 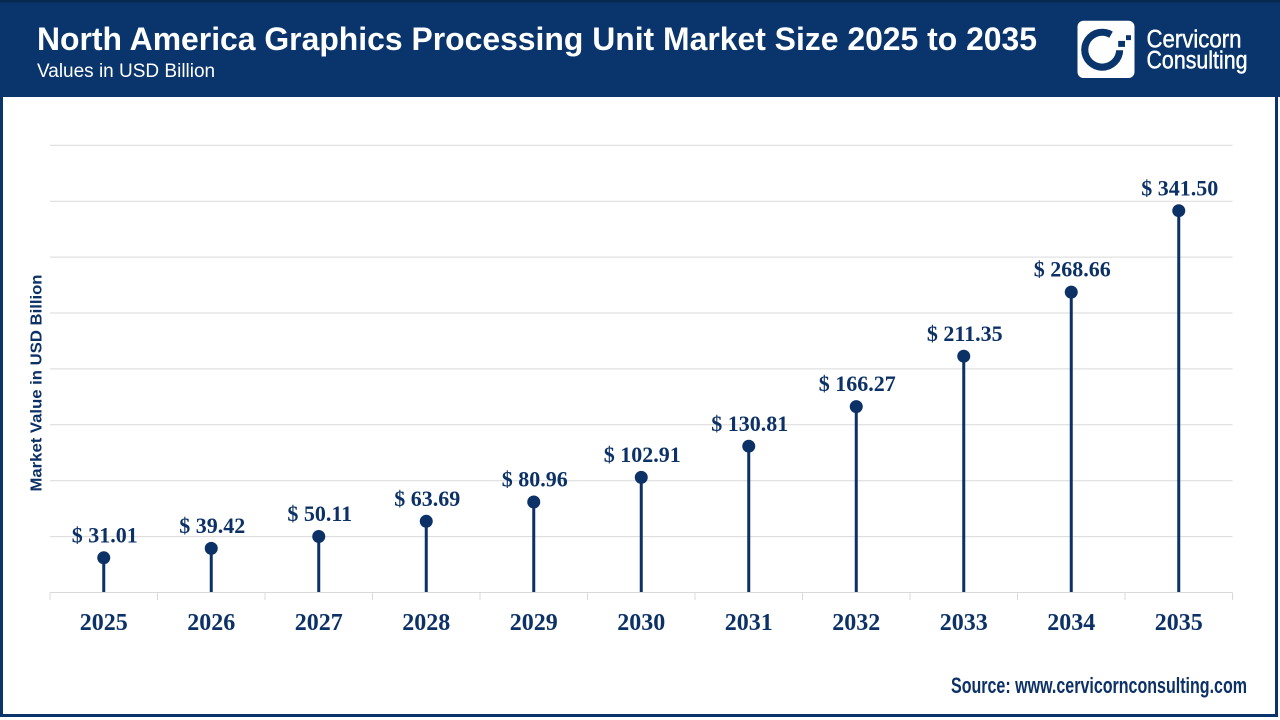 What do you see at coordinates (1179, 623) in the screenshot?
I see `svg-text: 2035` at bounding box center [1179, 623].